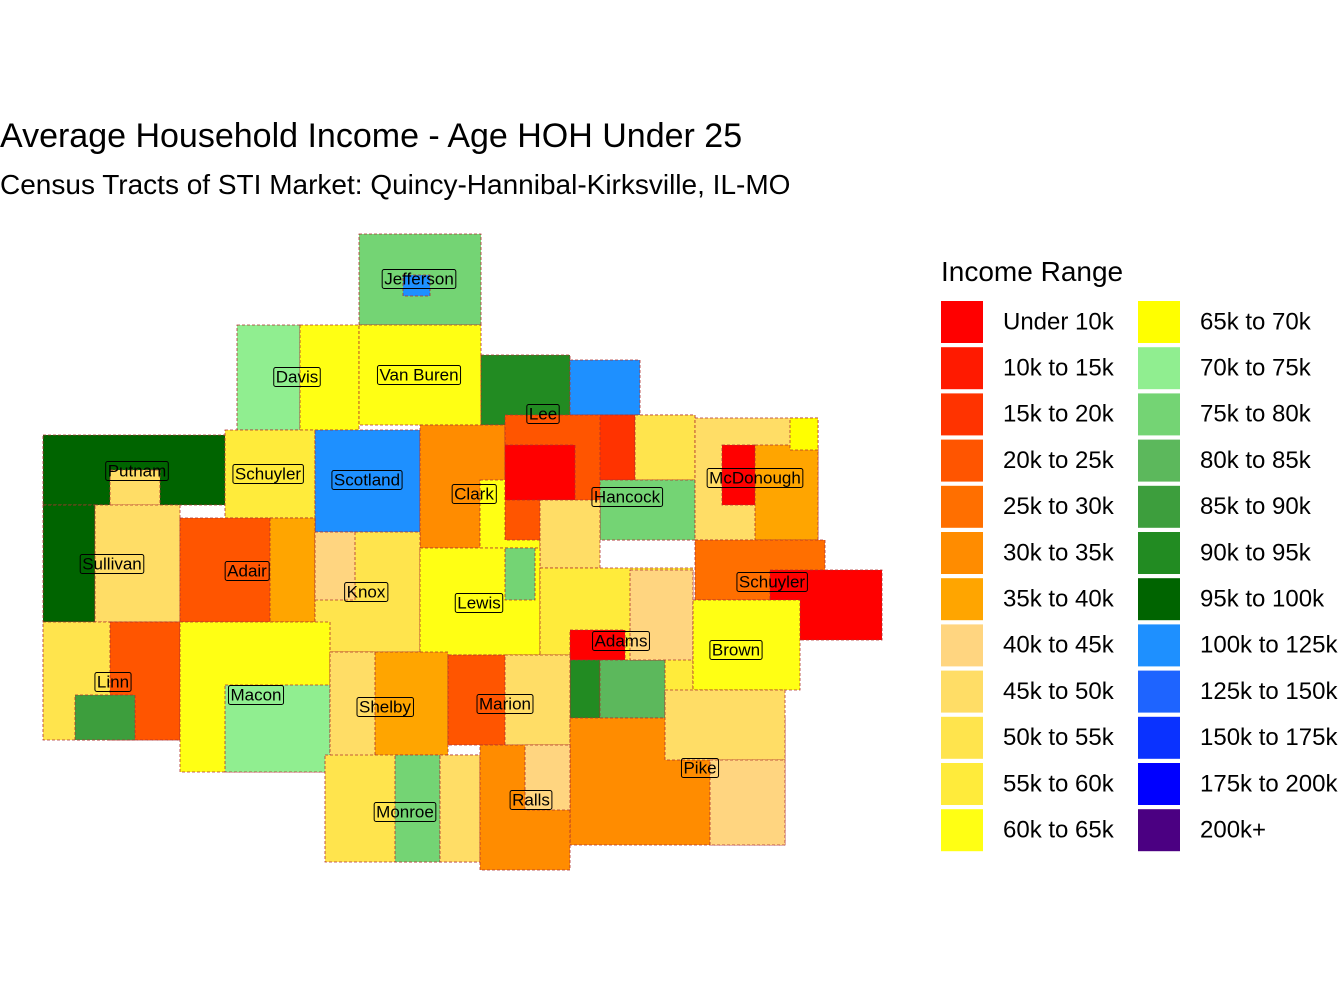 This screenshot has height=1008, width=1344. I want to click on legend-title: Income Range, so click(1032, 271).